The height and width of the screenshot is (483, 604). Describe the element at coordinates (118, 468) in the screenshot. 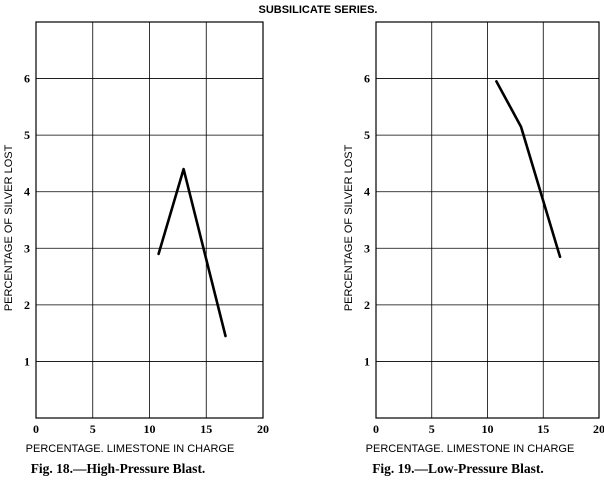

I see `figure-caption: Fig. 18.—High-Pressure Blast.` at that location.